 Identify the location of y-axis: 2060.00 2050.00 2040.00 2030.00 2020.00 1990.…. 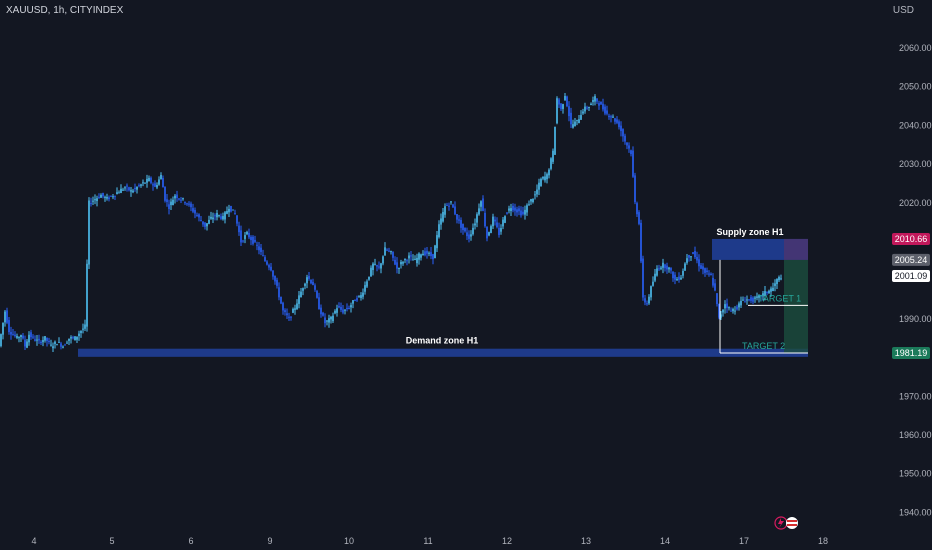
(915, 280).